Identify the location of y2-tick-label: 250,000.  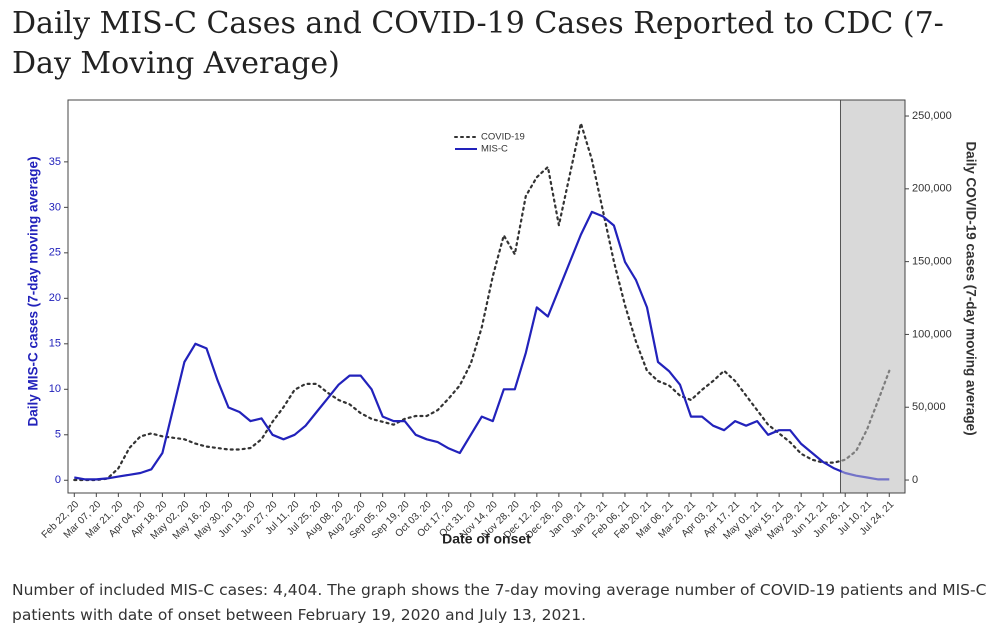
(932, 116).